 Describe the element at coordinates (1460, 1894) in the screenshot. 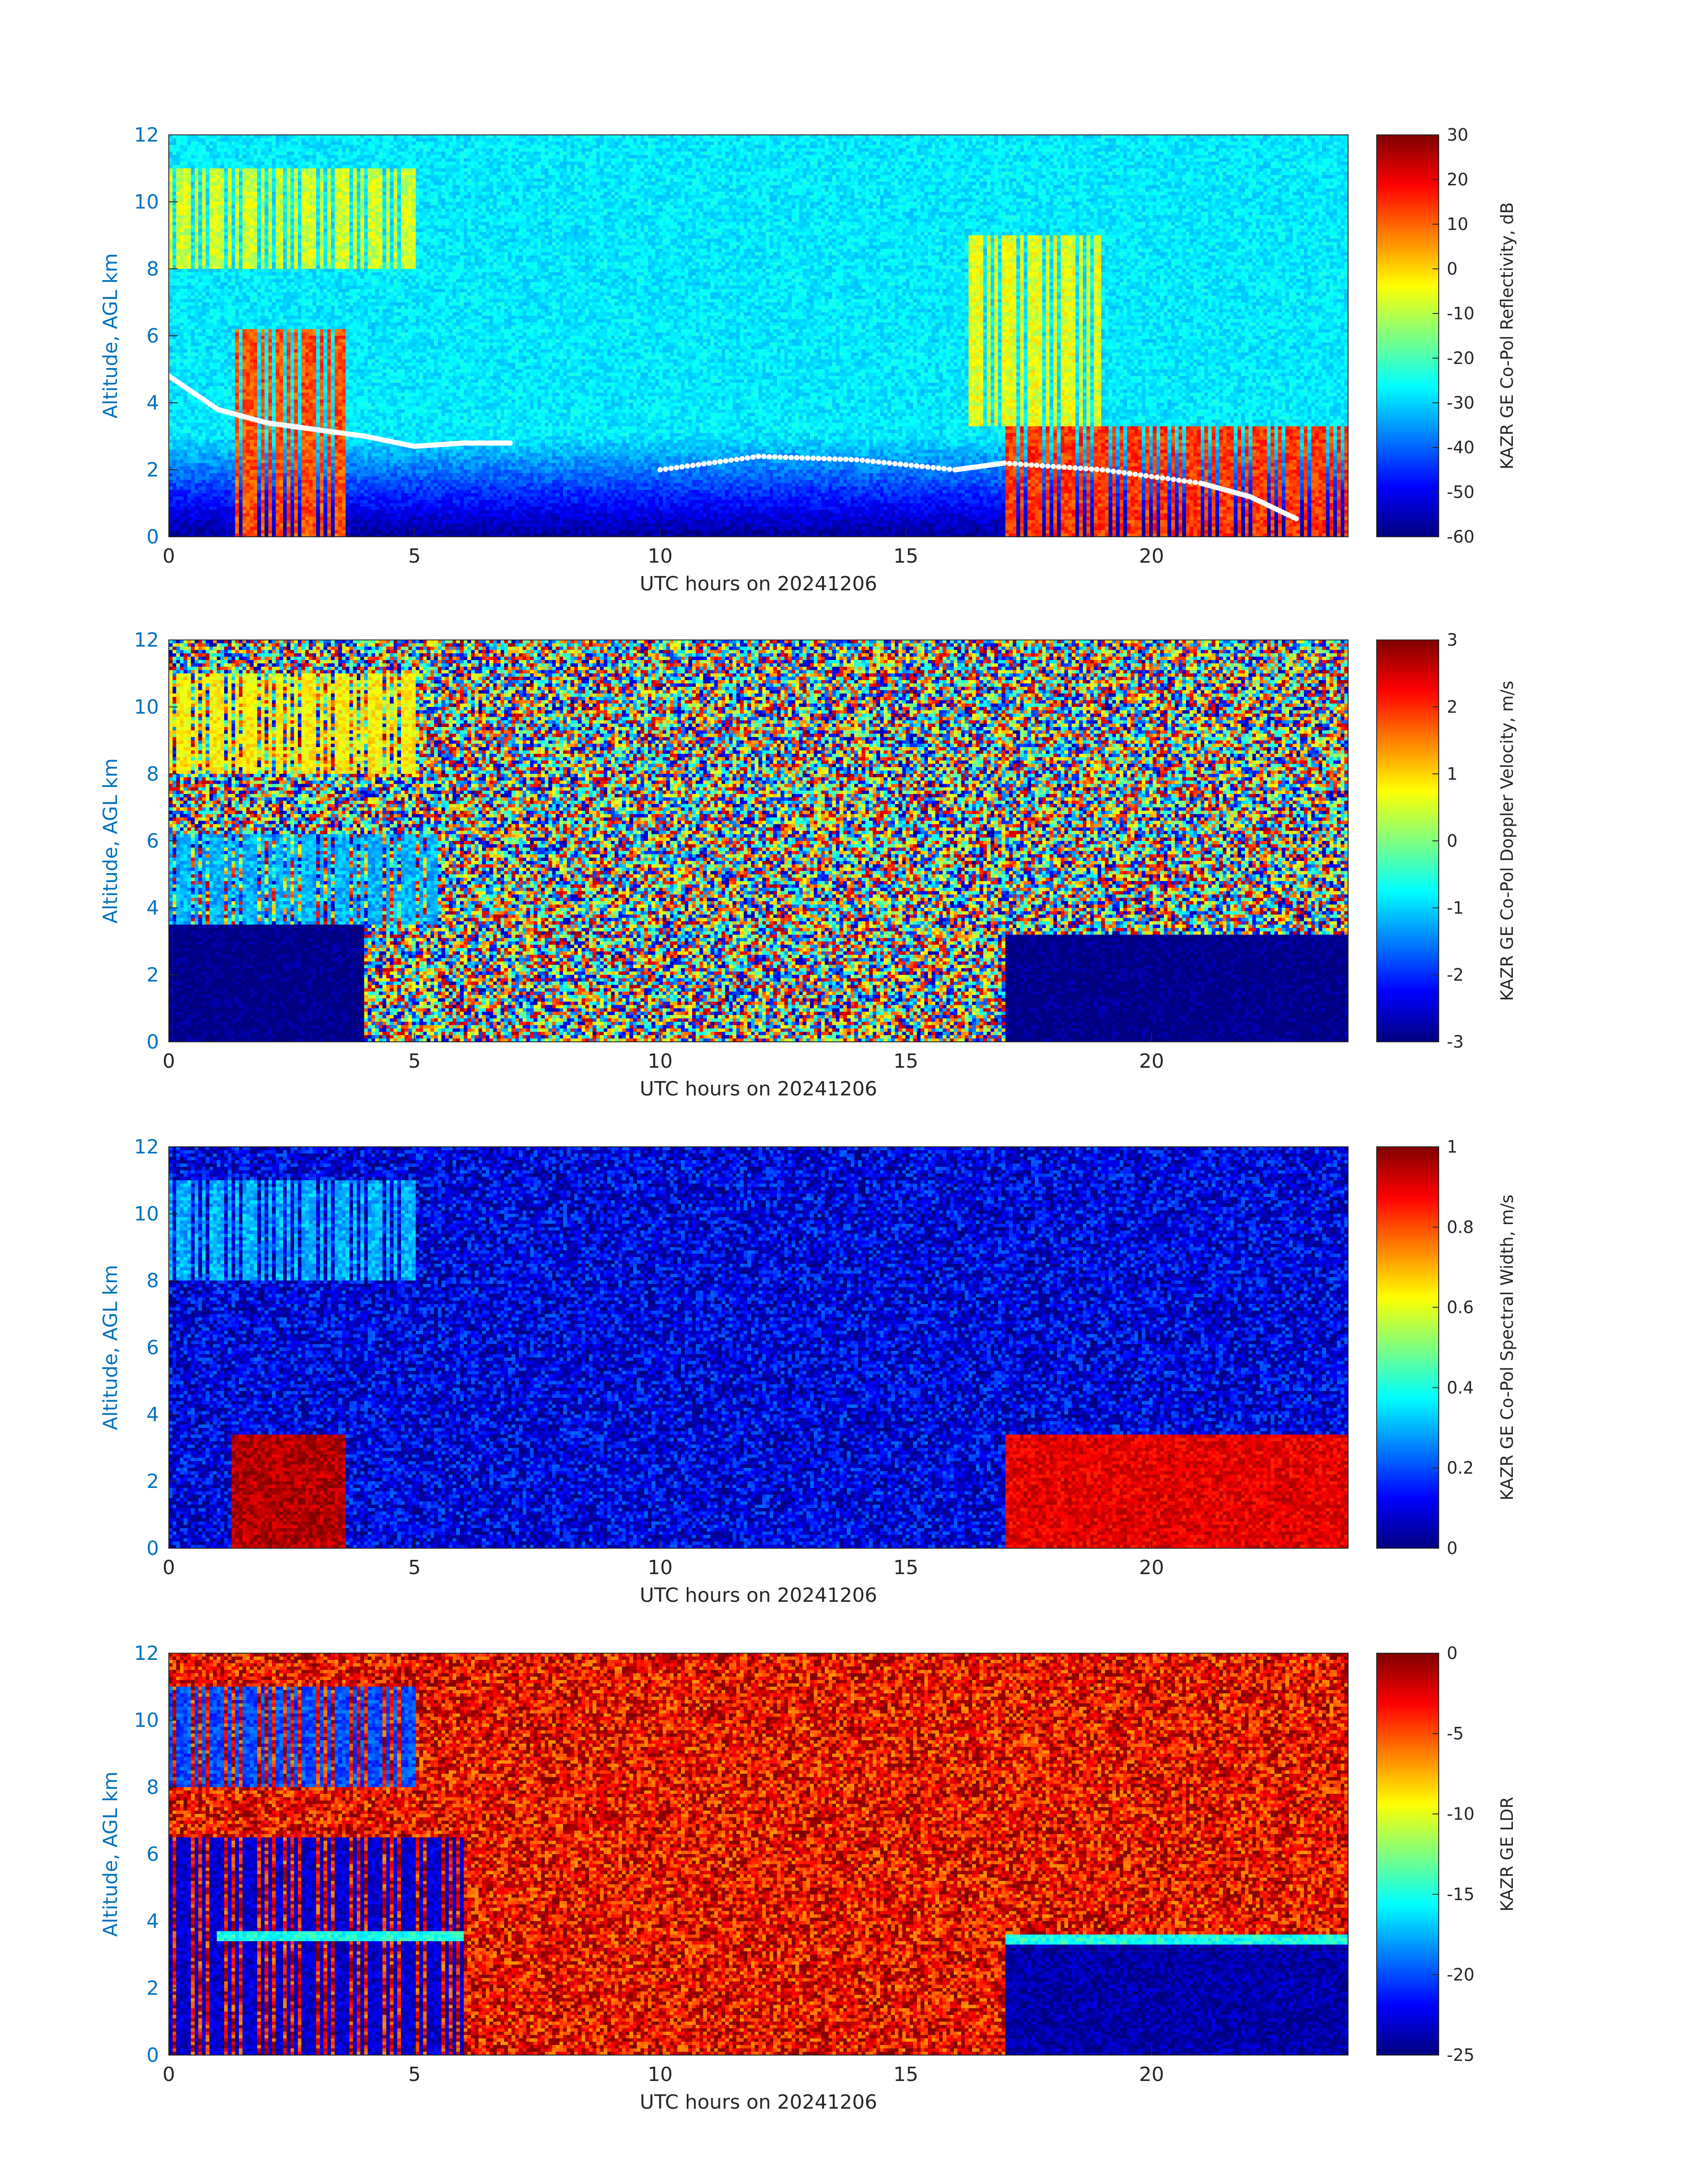

I see `colorbar-tick-label: -15` at that location.